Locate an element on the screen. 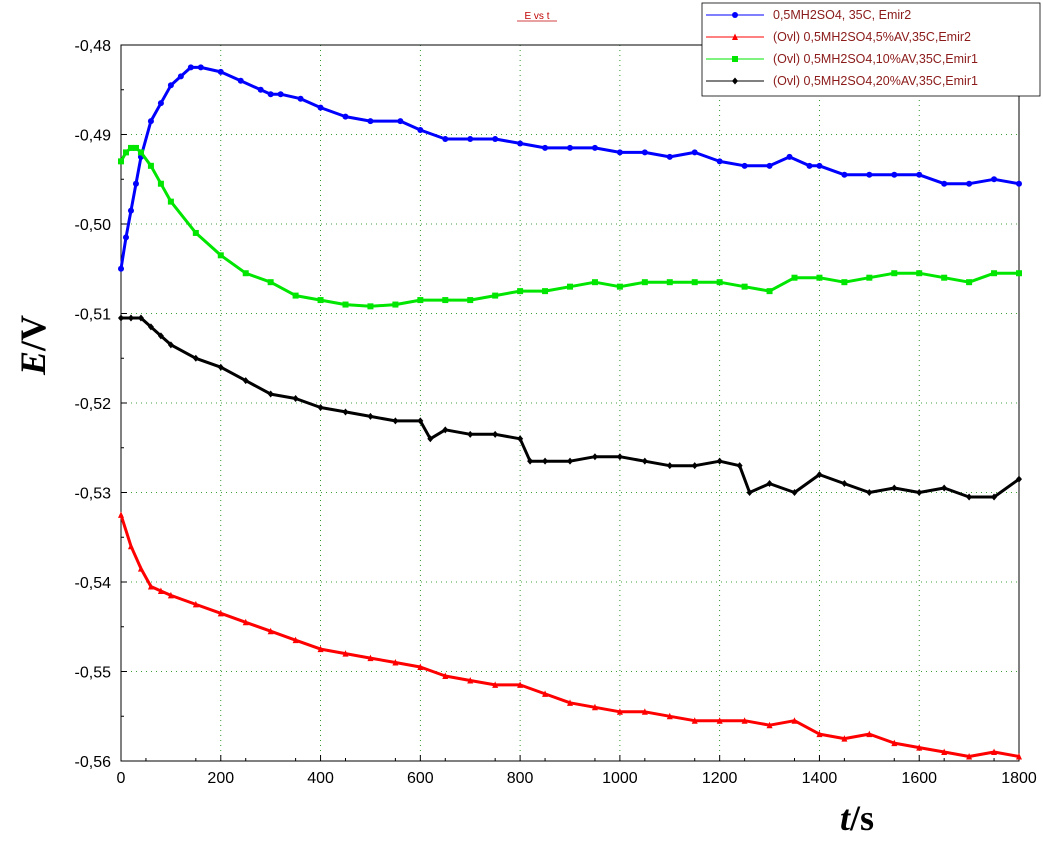  x-axis-symbol: t is located at coordinates (845, 818).